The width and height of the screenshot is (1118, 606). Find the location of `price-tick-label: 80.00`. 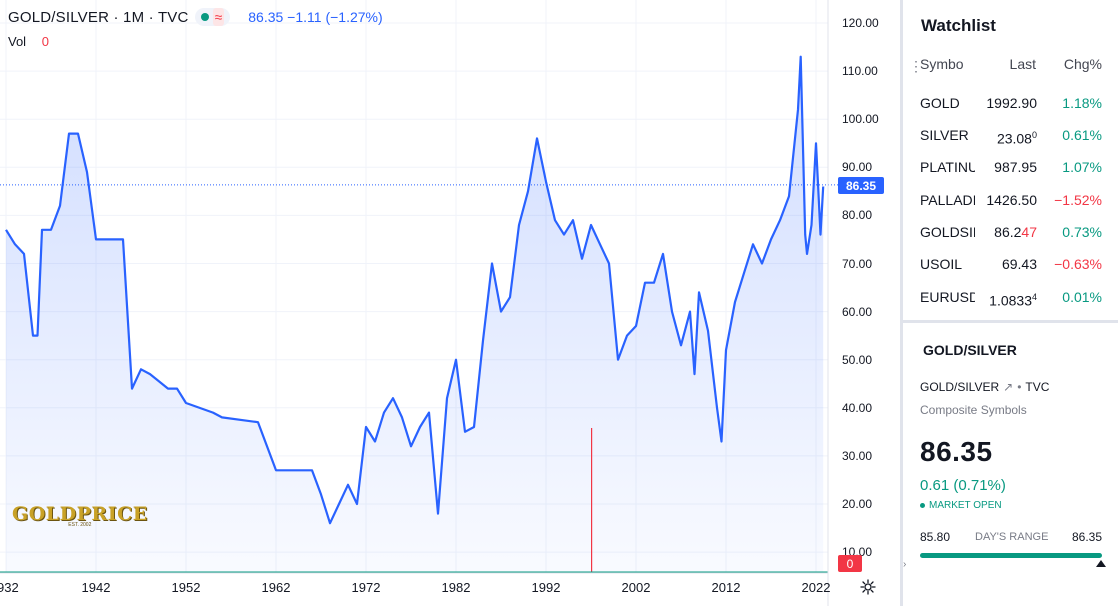

price-tick-label: 80.00 is located at coordinates (857, 215).